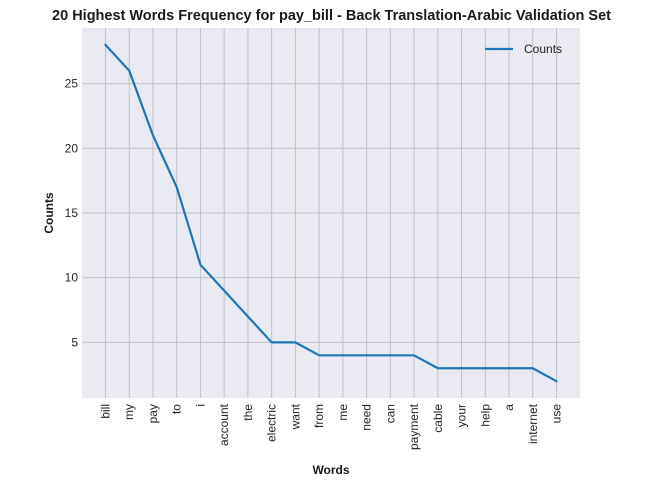 The height and width of the screenshot is (487, 663). I want to click on x-tick-label: me, so click(343, 412).